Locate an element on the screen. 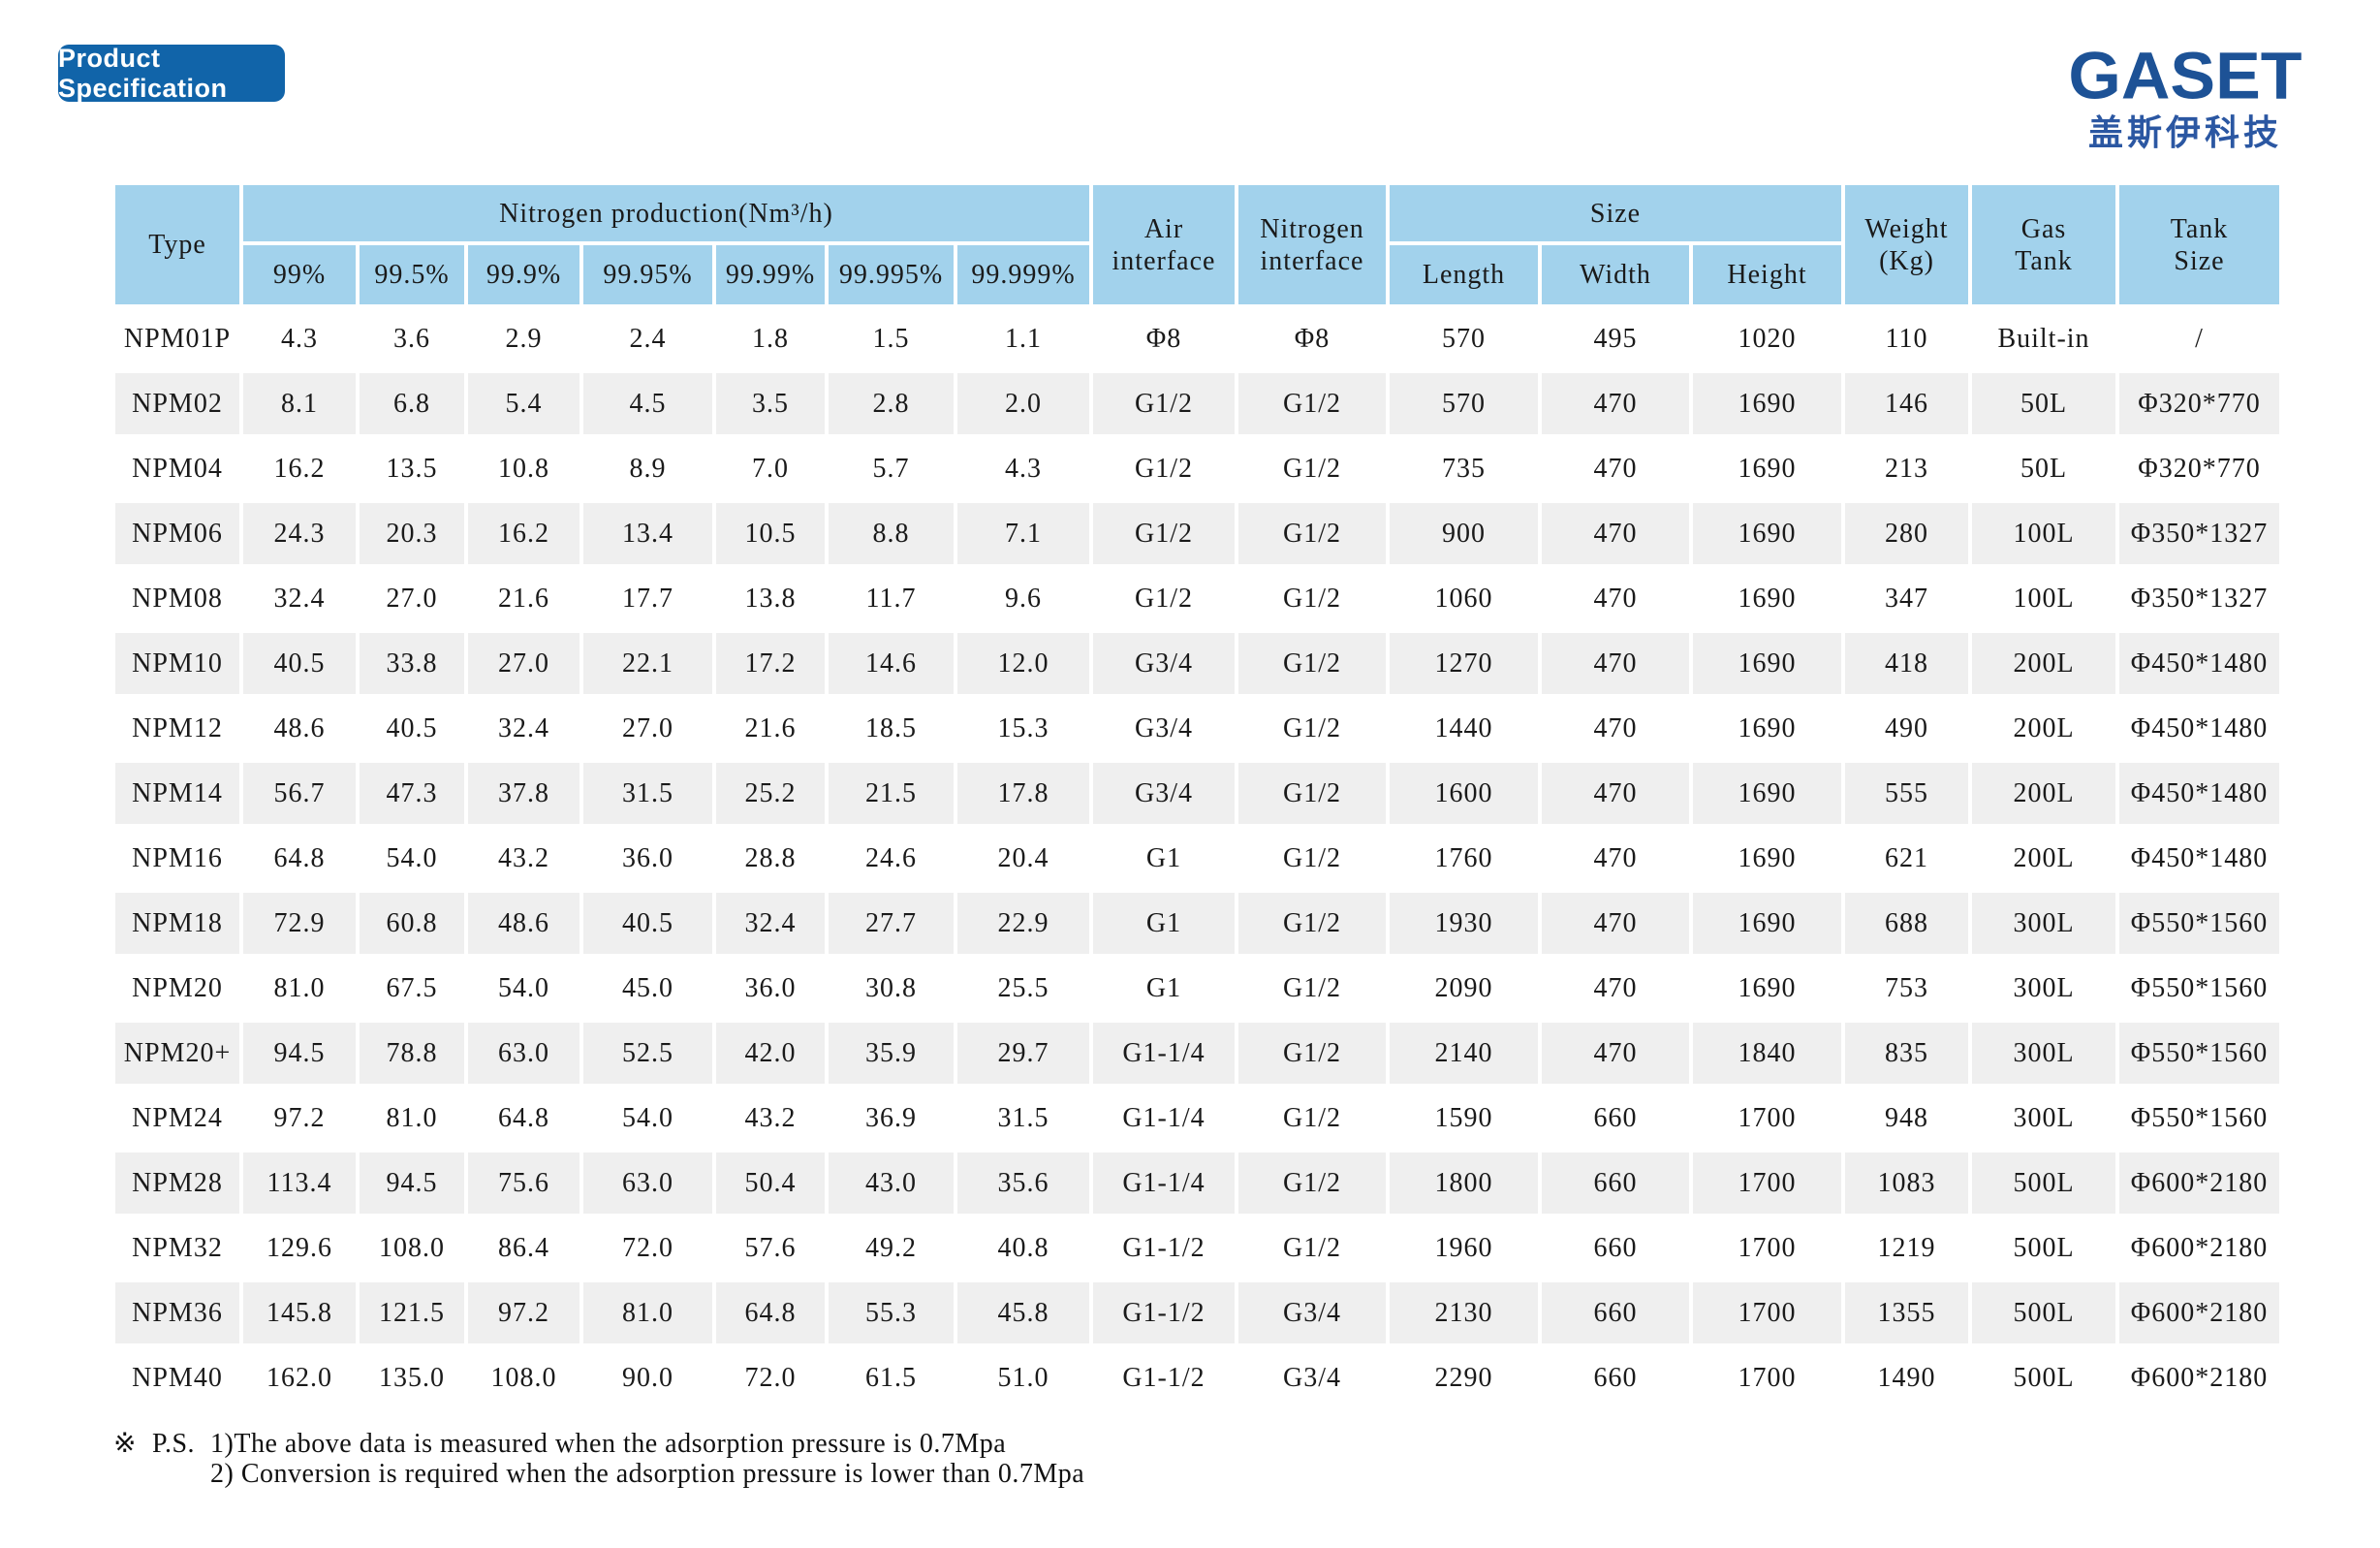 The image size is (2380, 1548). cell-weight: 490 is located at coordinates (1907, 728).